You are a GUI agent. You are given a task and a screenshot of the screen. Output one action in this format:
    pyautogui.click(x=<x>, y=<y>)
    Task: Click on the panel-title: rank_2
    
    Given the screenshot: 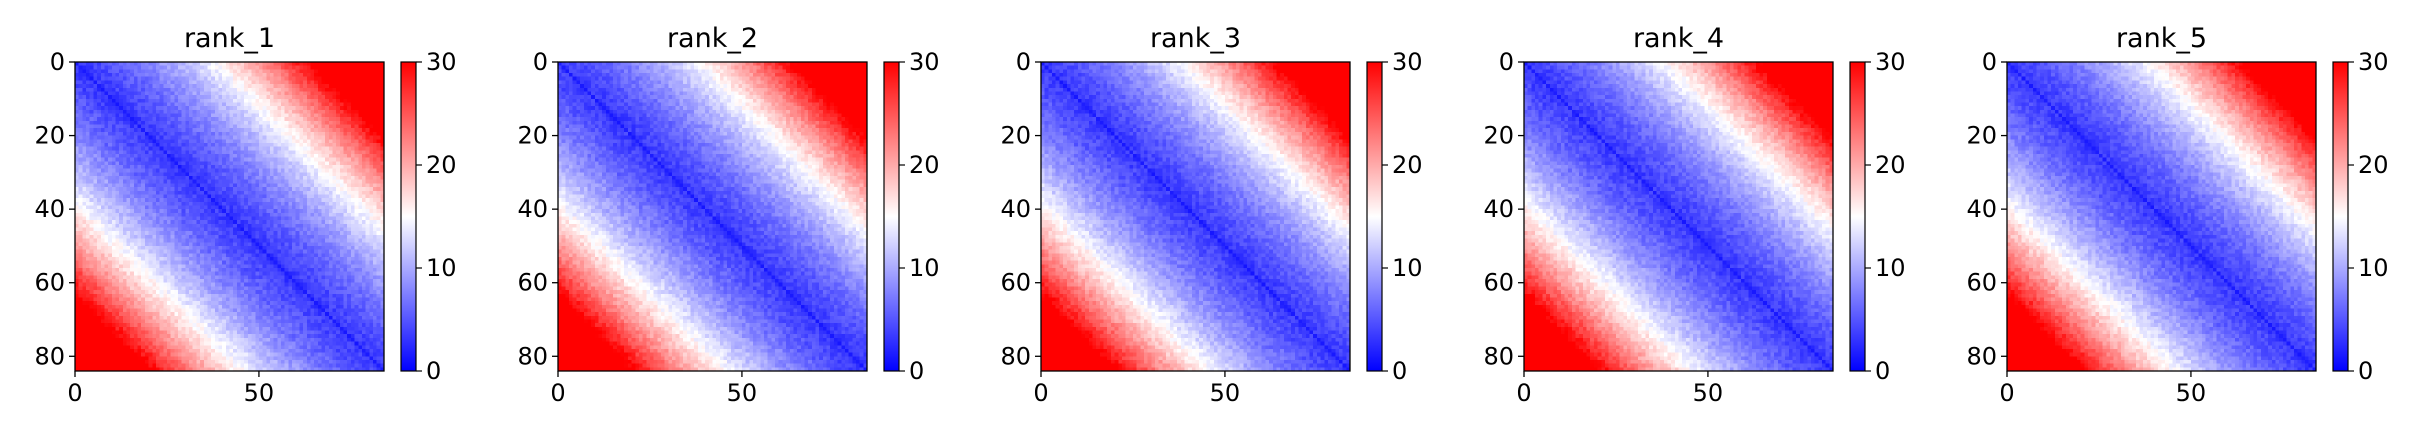 What is the action you would take?
    pyautogui.click(x=712, y=38)
    